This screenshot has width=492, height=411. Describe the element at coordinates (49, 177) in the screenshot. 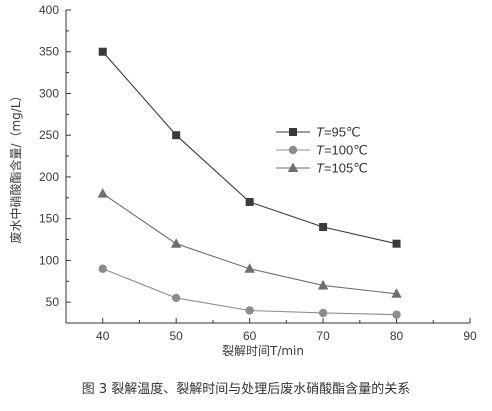

I see `y-tick-label: 200` at that location.